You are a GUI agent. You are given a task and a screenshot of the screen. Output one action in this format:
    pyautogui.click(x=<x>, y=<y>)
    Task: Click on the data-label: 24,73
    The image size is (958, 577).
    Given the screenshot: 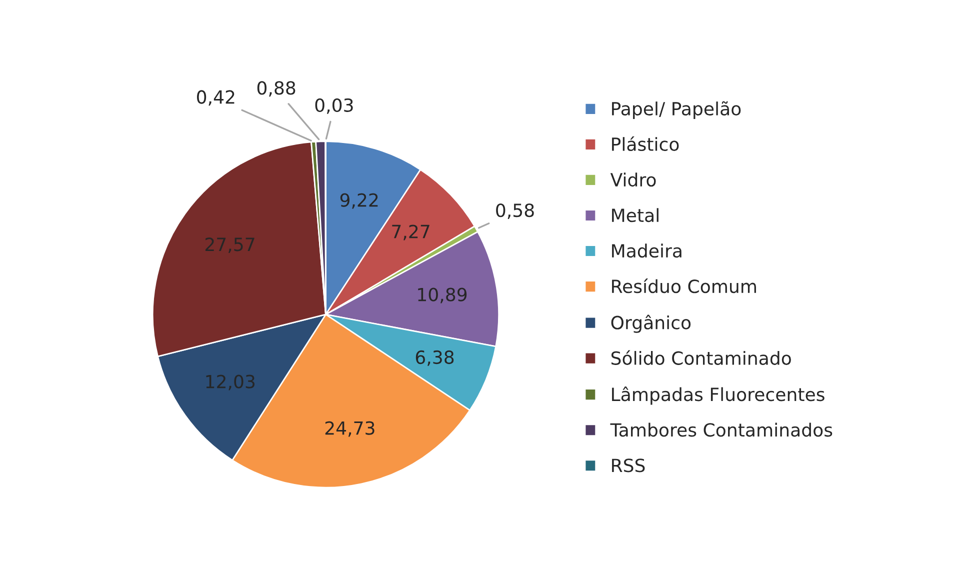 What is the action you would take?
    pyautogui.click(x=349, y=429)
    